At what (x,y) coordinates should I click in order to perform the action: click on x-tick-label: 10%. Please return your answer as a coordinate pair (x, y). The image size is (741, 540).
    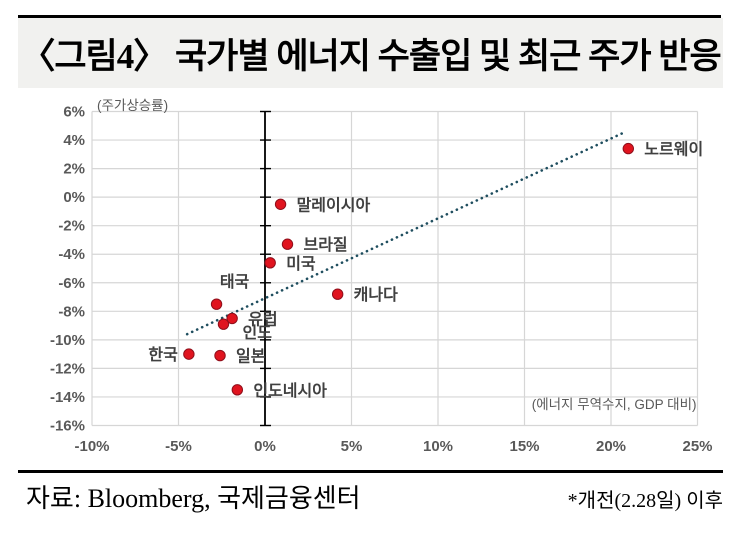
    Looking at the image, I should click on (438, 446).